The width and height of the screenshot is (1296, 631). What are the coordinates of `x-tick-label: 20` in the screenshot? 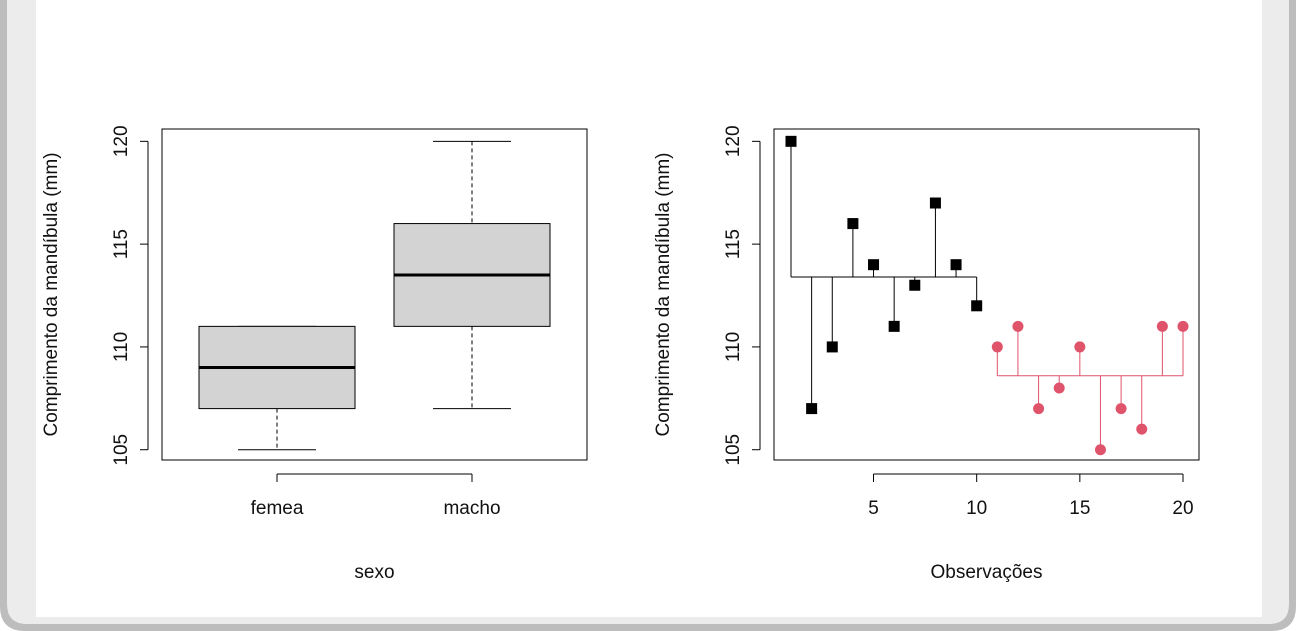 It's located at (1182, 508).